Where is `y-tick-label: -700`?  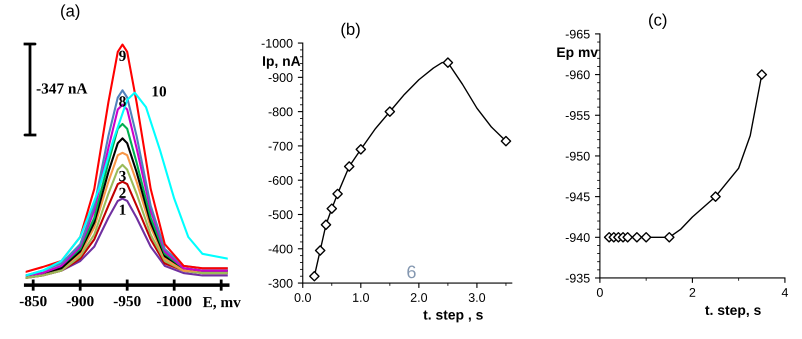 y-tick-label: -700 is located at coordinates (280, 146).